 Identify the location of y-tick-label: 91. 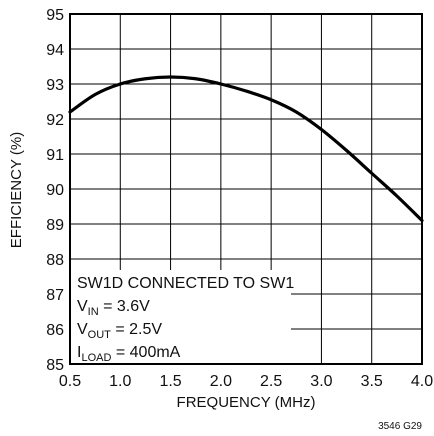
(55, 155).